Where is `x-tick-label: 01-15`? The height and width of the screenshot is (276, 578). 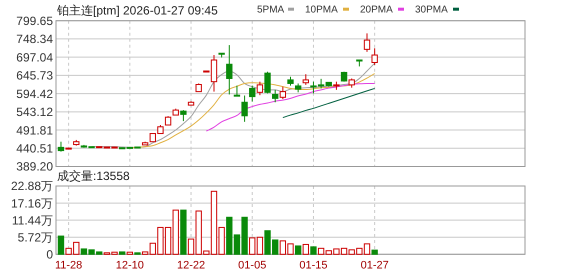
x-tick-label: 01-15 is located at coordinates (313, 265).